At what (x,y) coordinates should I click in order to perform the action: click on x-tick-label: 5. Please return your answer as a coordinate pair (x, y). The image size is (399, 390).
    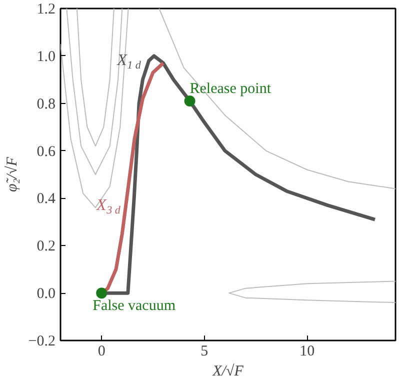
    Looking at the image, I should click on (204, 352).